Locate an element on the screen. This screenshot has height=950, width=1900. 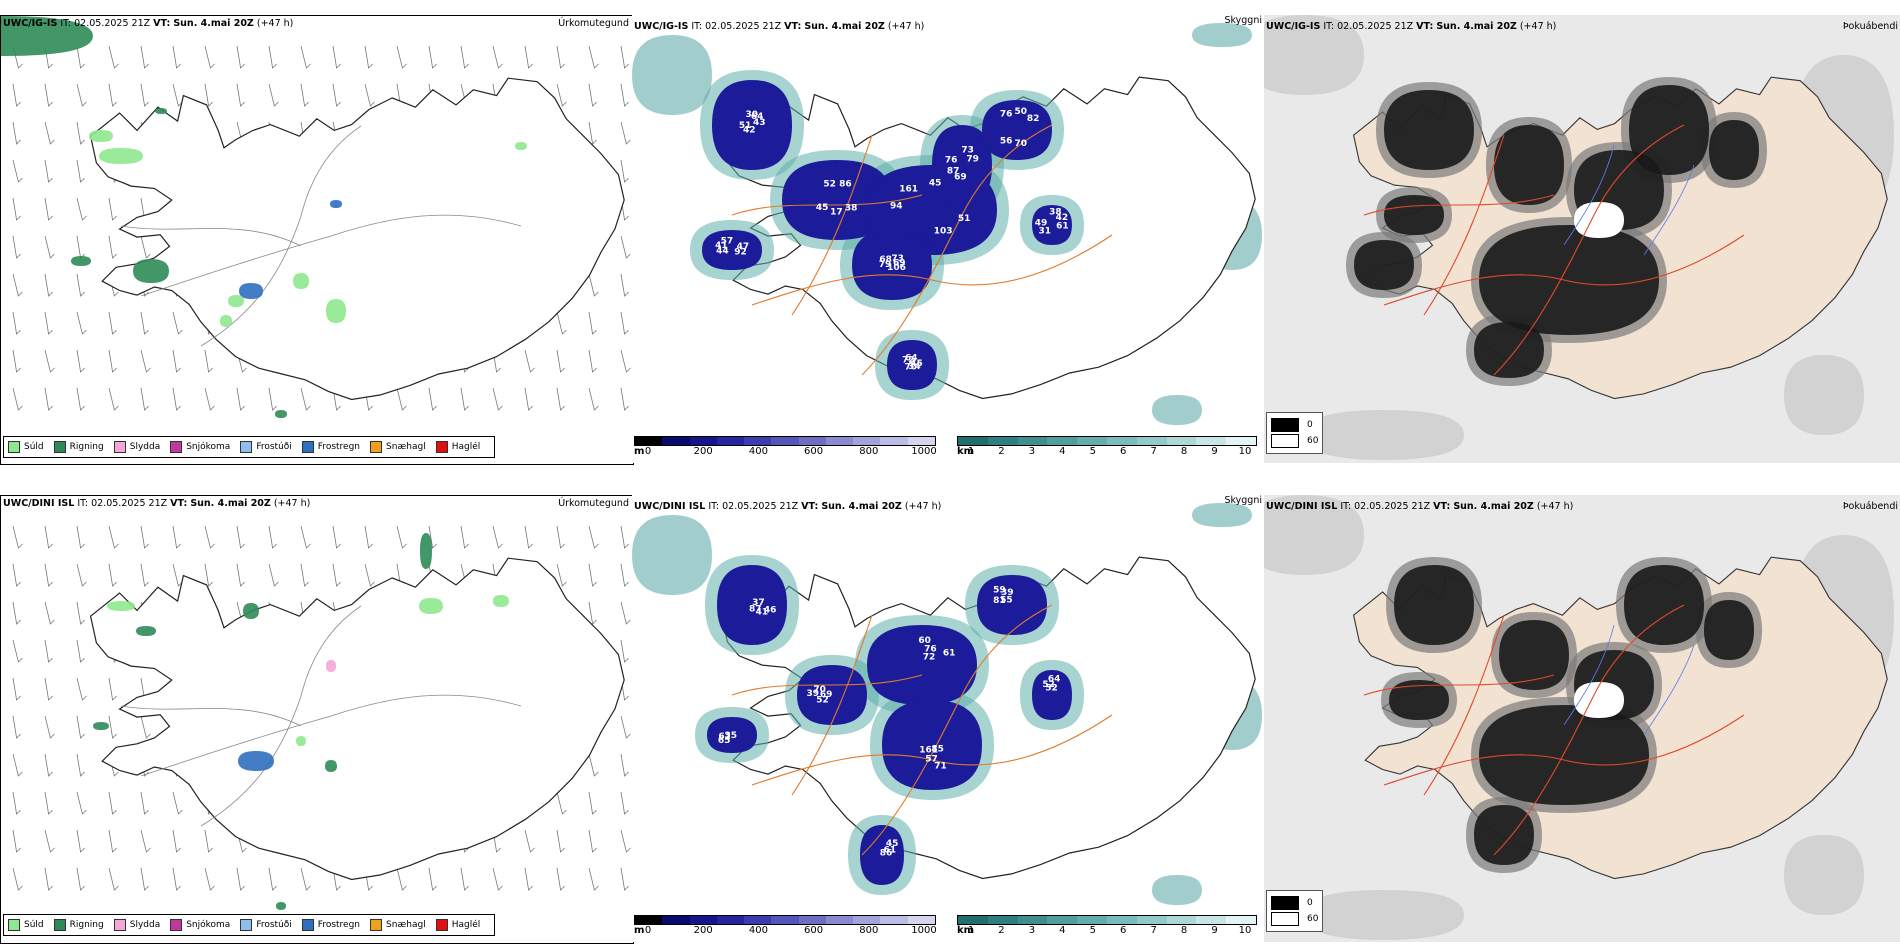
cloudbase-value: 57 is located at coordinates (727, 242).